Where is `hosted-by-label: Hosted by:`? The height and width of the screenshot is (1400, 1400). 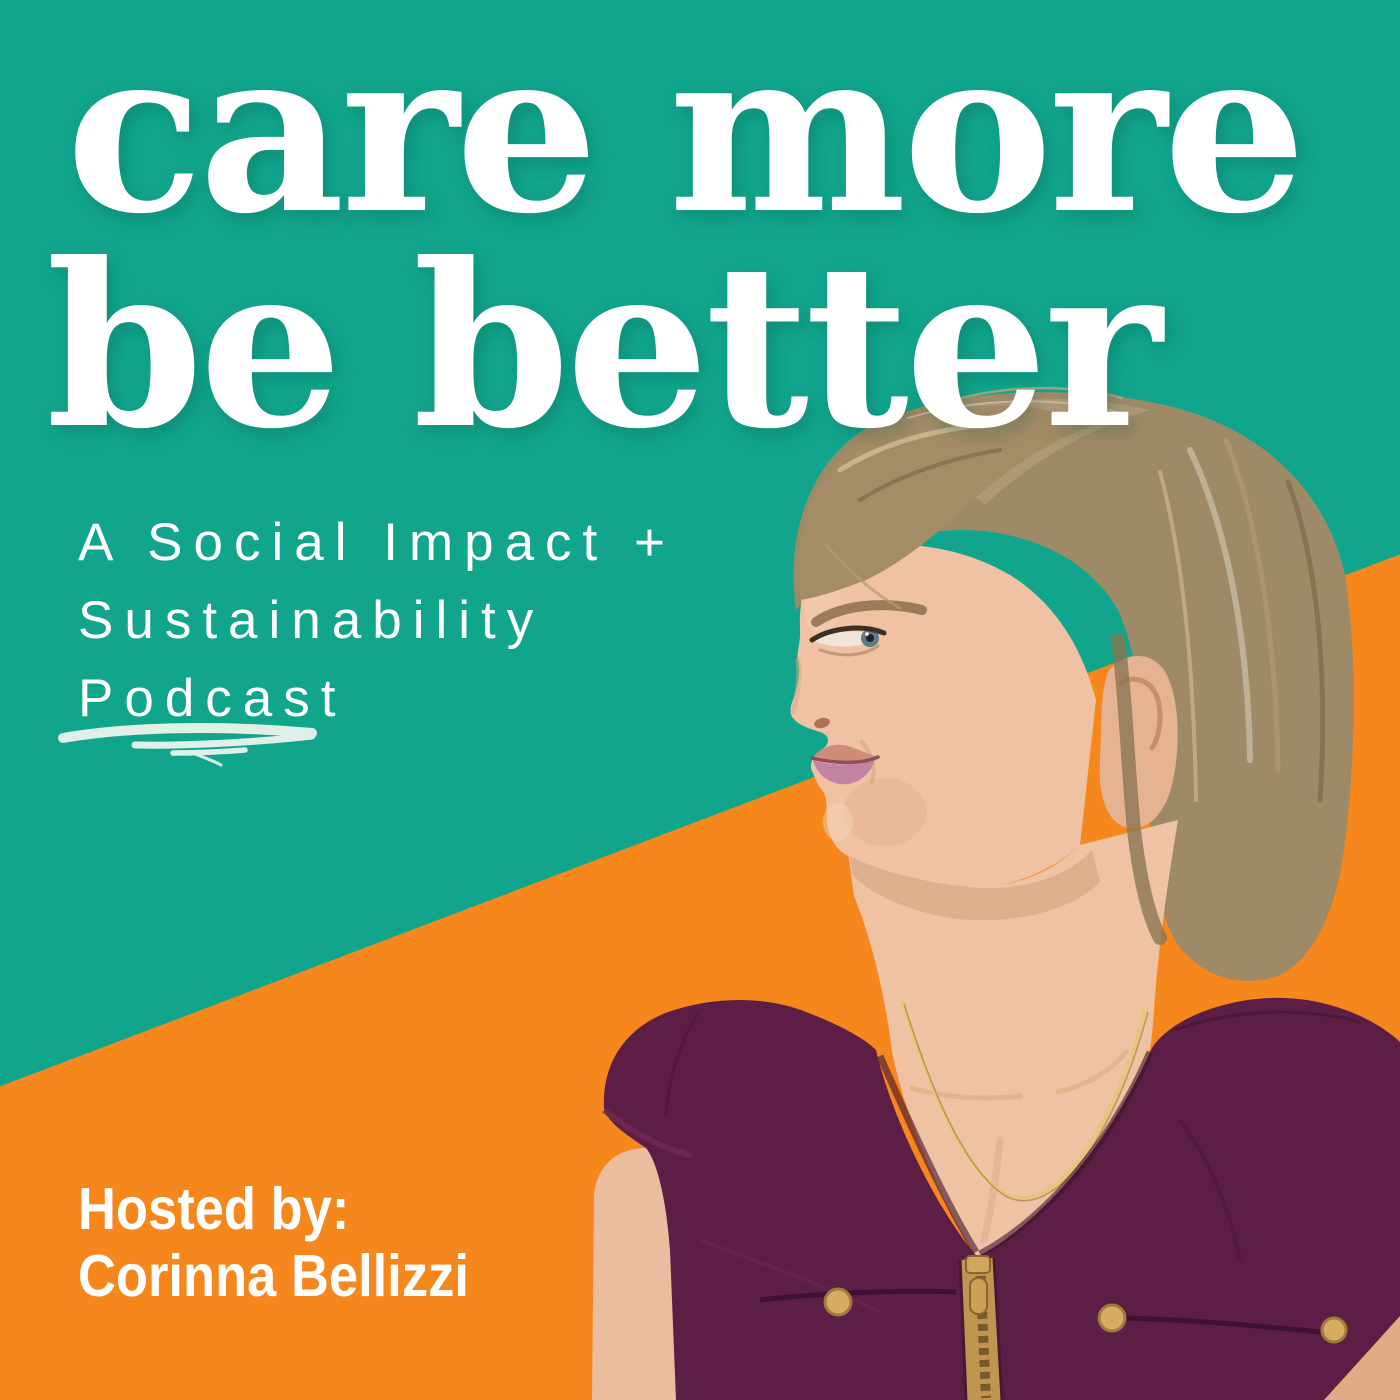
hosted-by-label: Hosted by: is located at coordinates (214, 1209).